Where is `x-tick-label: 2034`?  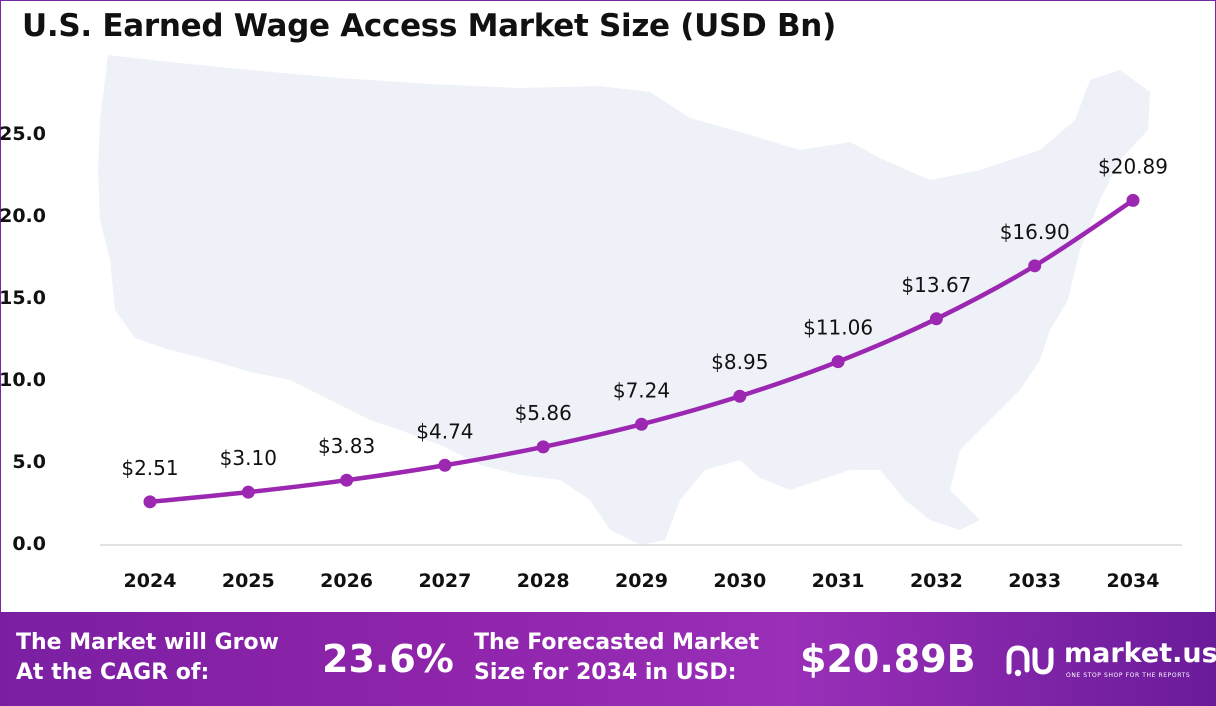
x-tick-label: 2034 is located at coordinates (1133, 581).